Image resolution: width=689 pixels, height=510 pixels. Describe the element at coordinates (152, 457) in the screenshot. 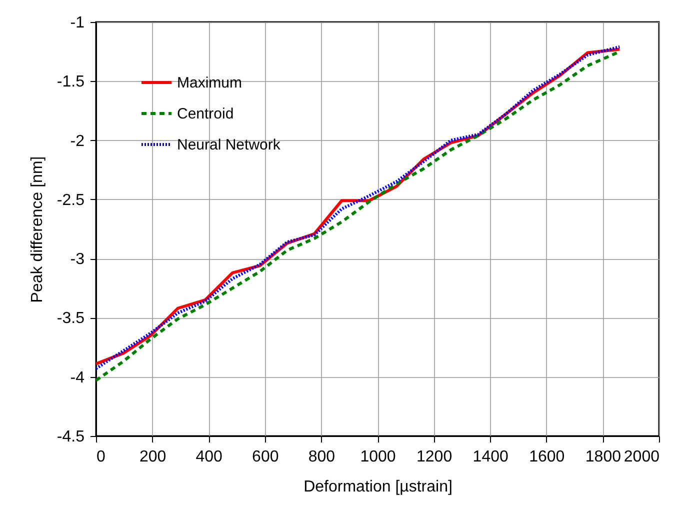

I see `x-tick-label: 200` at that location.